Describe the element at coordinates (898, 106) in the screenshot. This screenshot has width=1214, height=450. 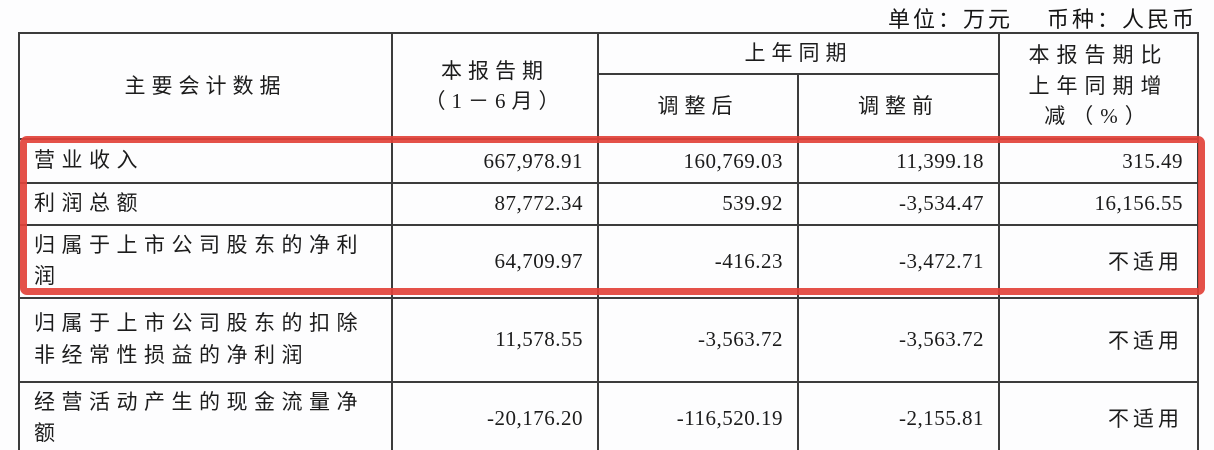
I see `header-before-adjustment: 调整前` at that location.